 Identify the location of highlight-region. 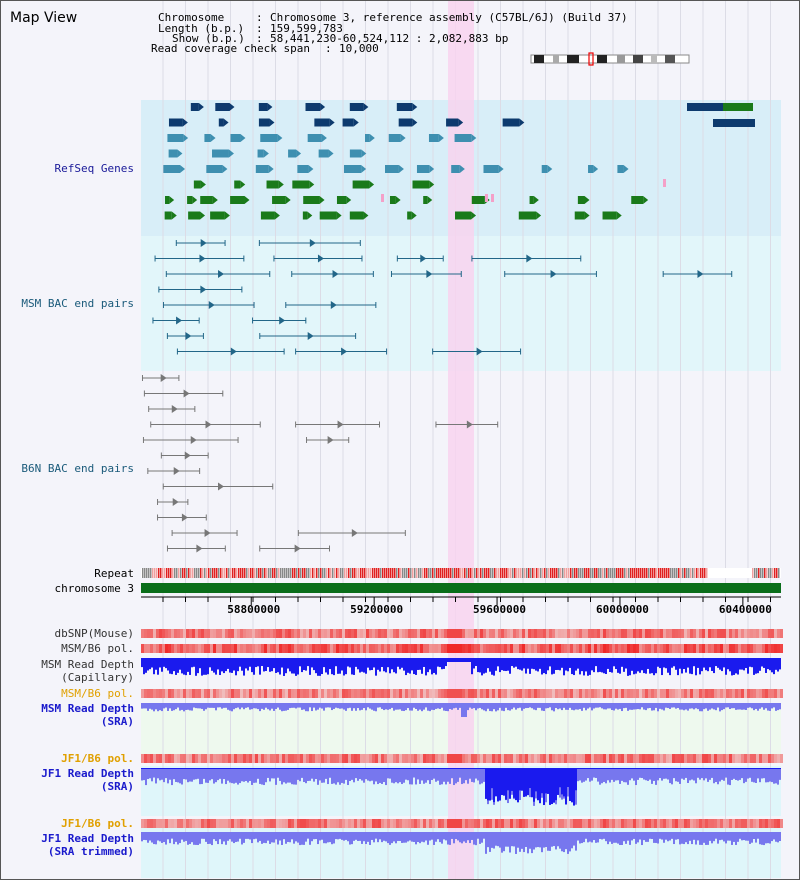
(461, 440).